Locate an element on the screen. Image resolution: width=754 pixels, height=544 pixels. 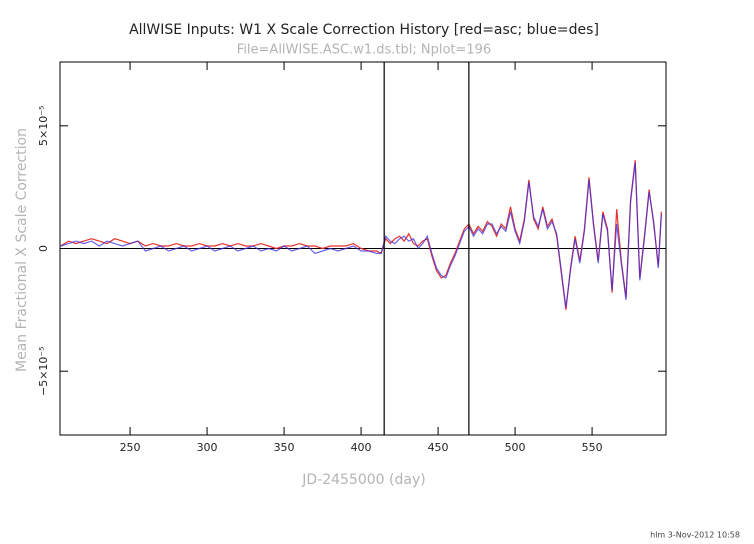
x-tick-label: 300 is located at coordinates (207, 447).